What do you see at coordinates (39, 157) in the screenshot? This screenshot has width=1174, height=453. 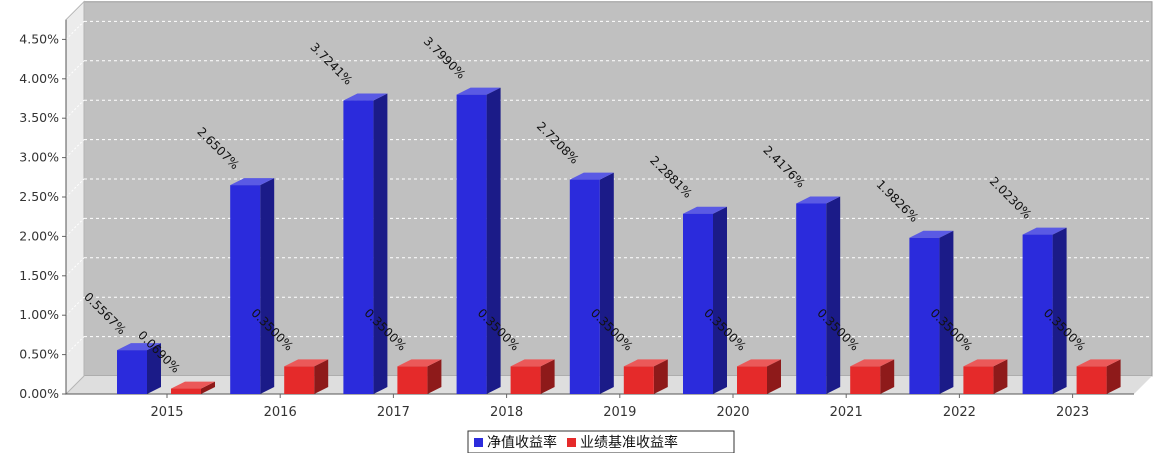 I see `y-tick-label: 3.00%` at bounding box center [39, 157].